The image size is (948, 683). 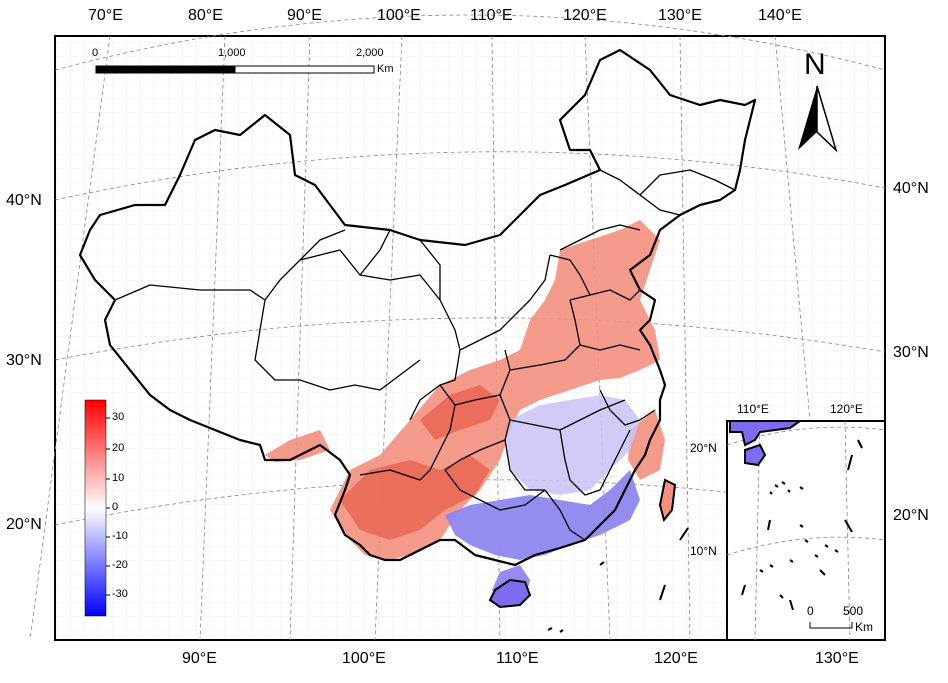 What do you see at coordinates (235, 69) in the screenshot?
I see `scale-bar` at bounding box center [235, 69].